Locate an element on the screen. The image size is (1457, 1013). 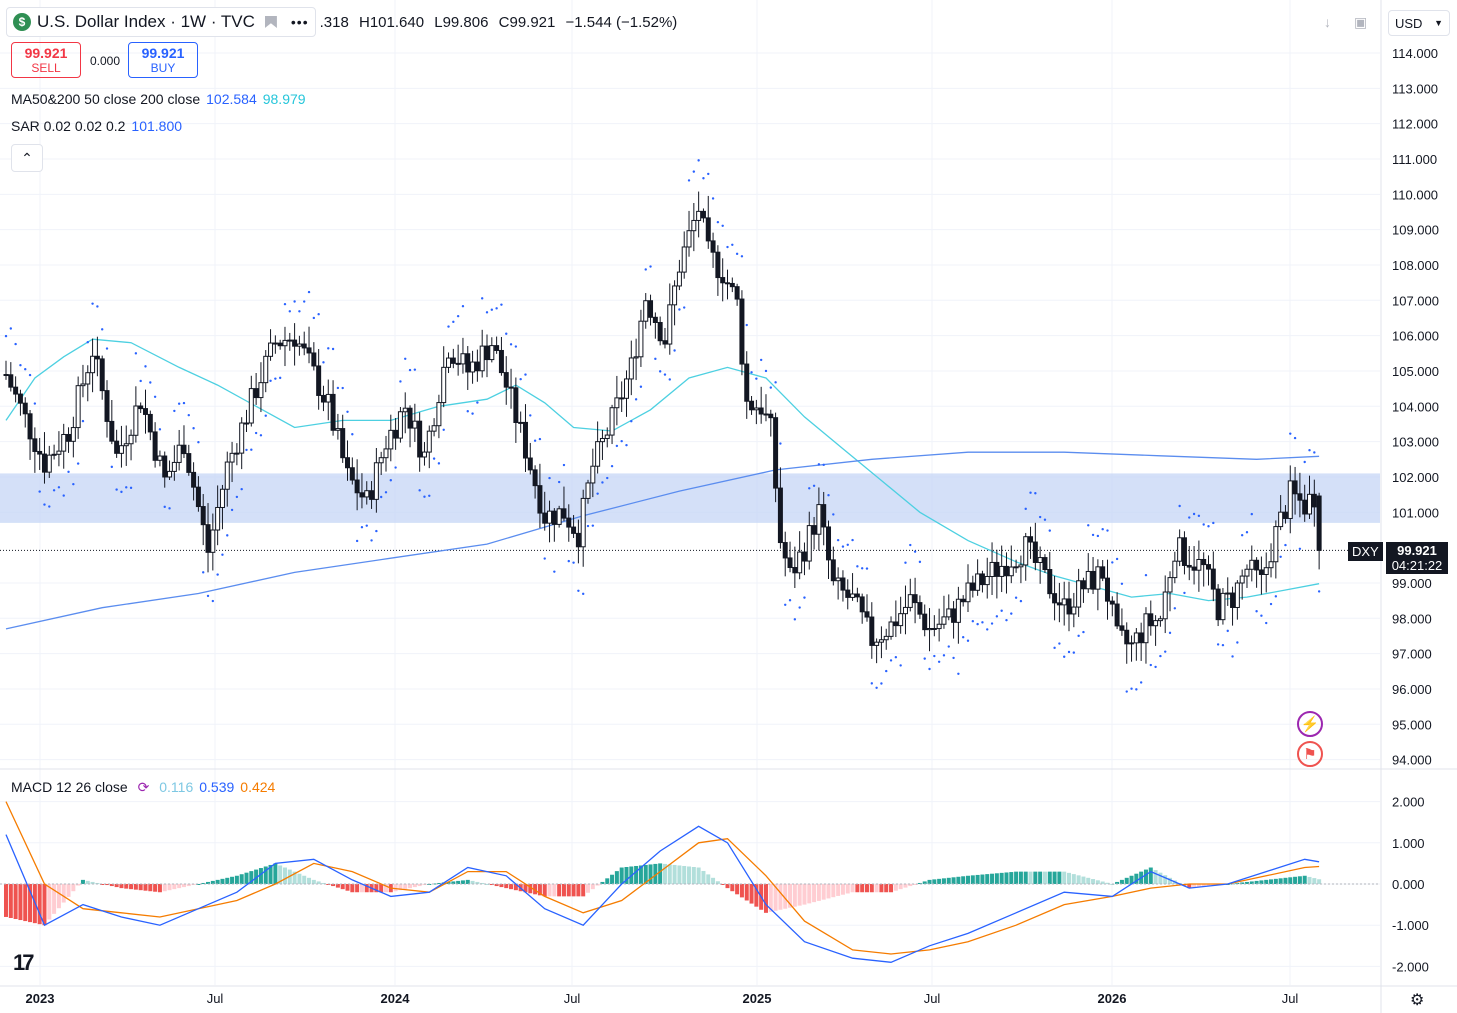
sell-button: 99.921 SELL is located at coordinates (46, 60).